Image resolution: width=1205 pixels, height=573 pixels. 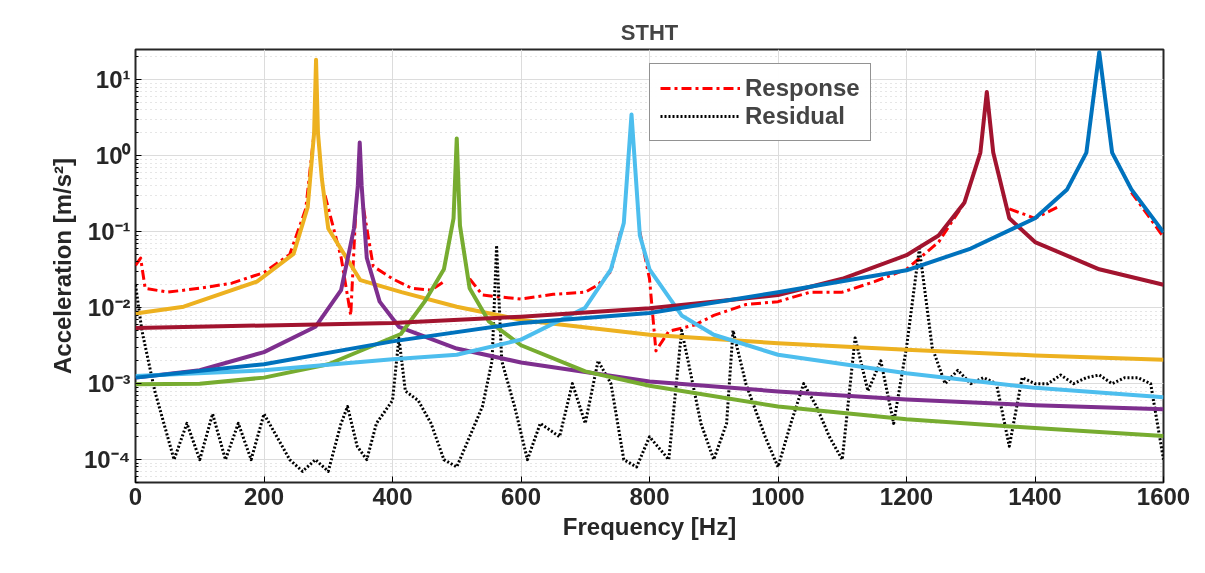 I want to click on y-tick-label: 10⁻³, so click(x=109, y=384).